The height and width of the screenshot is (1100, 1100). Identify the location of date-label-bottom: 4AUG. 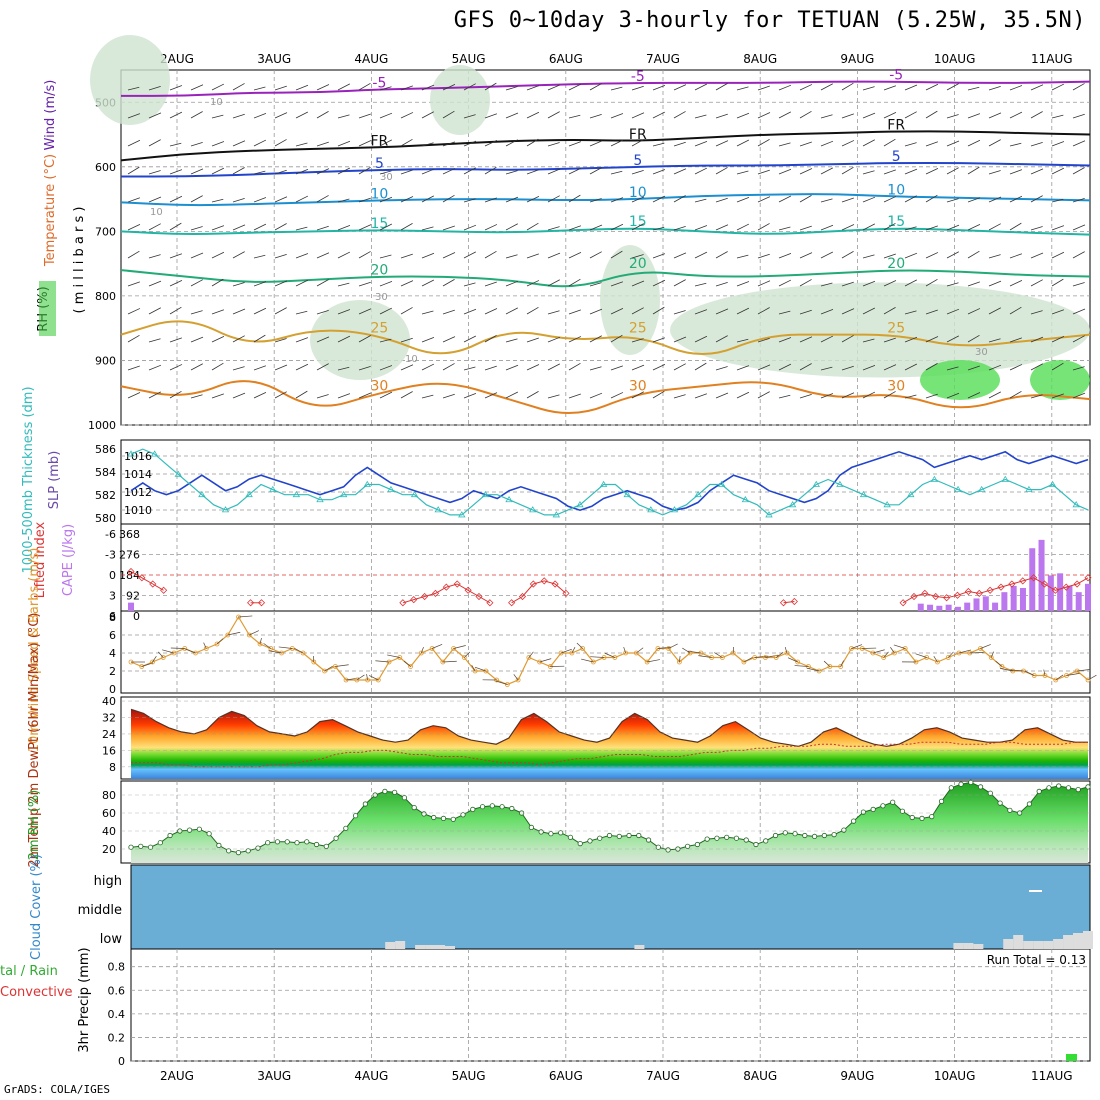
(371, 1076).